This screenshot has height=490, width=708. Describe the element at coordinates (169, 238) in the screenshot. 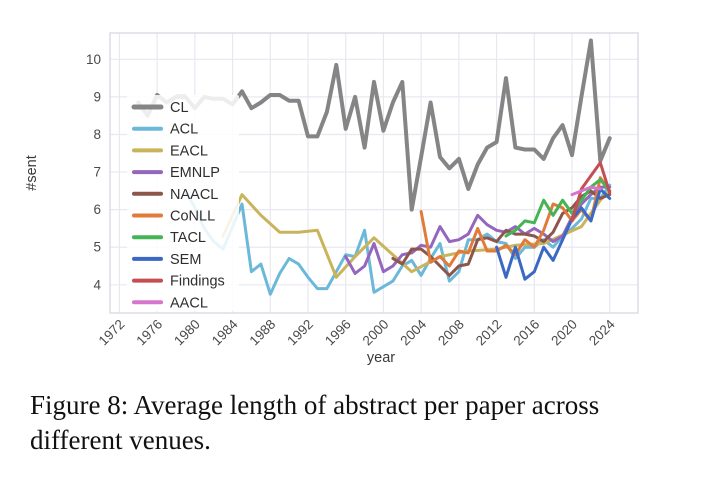

I see `legend-item-tacl: TACL` at that location.